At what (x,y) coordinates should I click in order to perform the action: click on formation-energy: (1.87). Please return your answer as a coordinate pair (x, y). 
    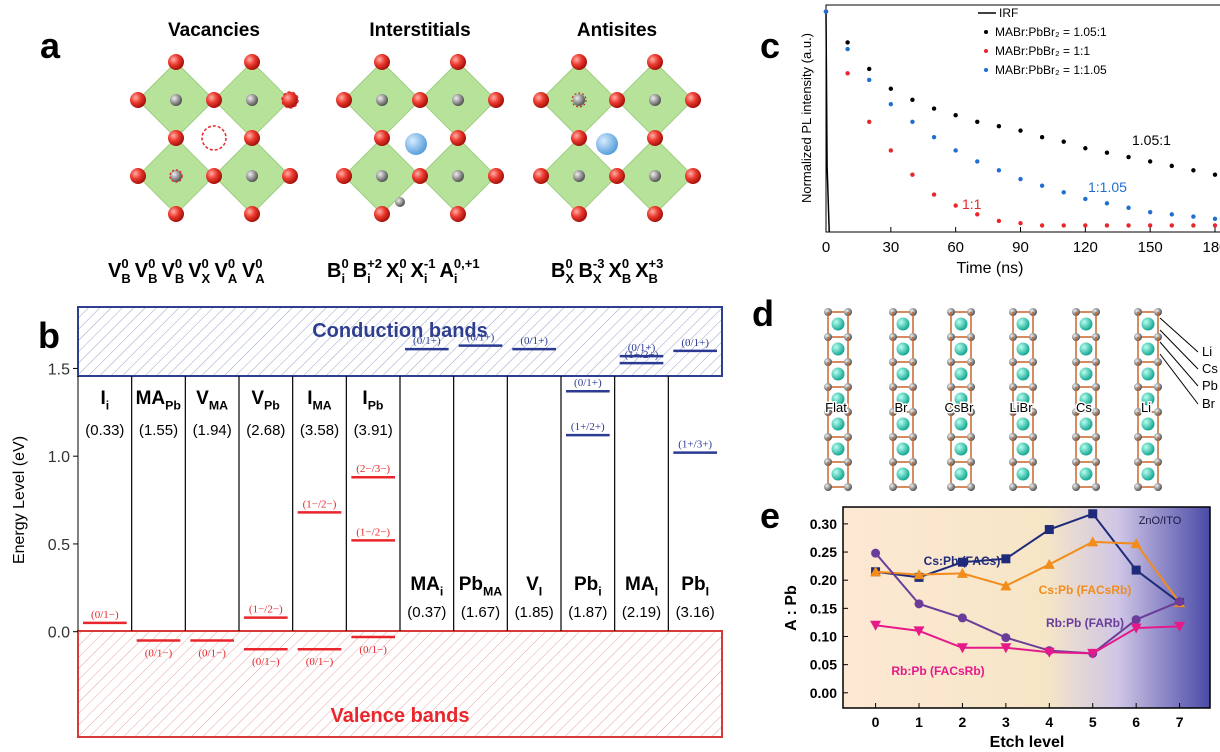
    Looking at the image, I should click on (587, 612).